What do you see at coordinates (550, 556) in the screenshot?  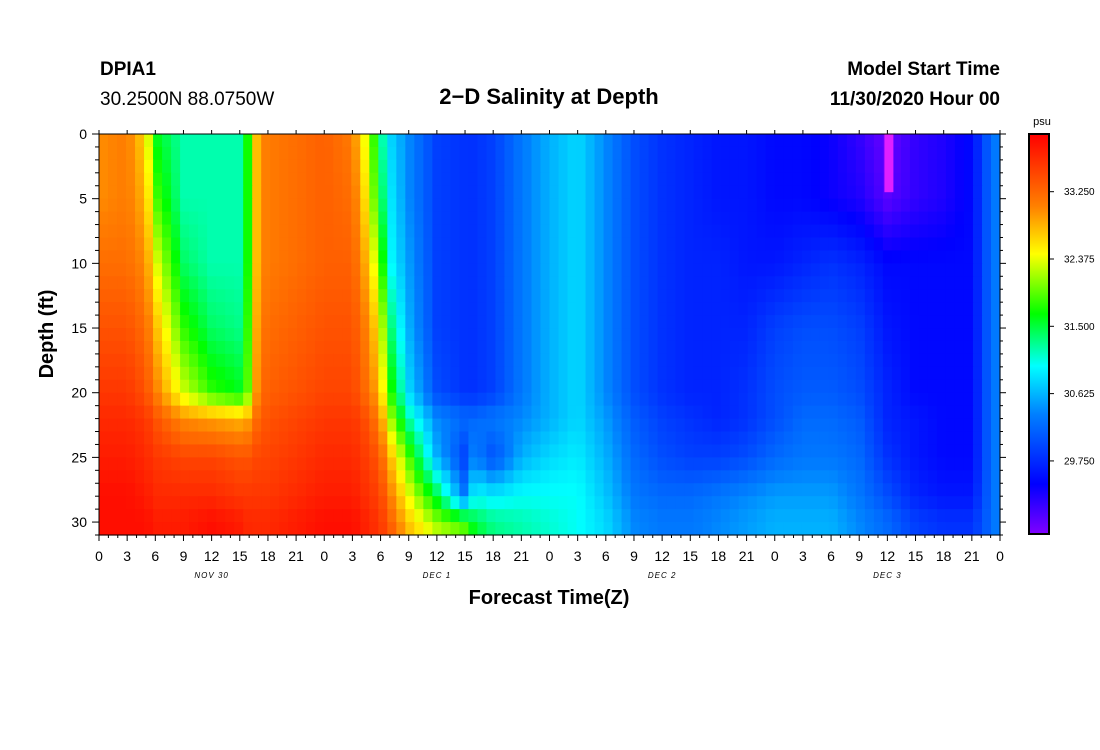 I see `x-tick-label: 0` at bounding box center [550, 556].